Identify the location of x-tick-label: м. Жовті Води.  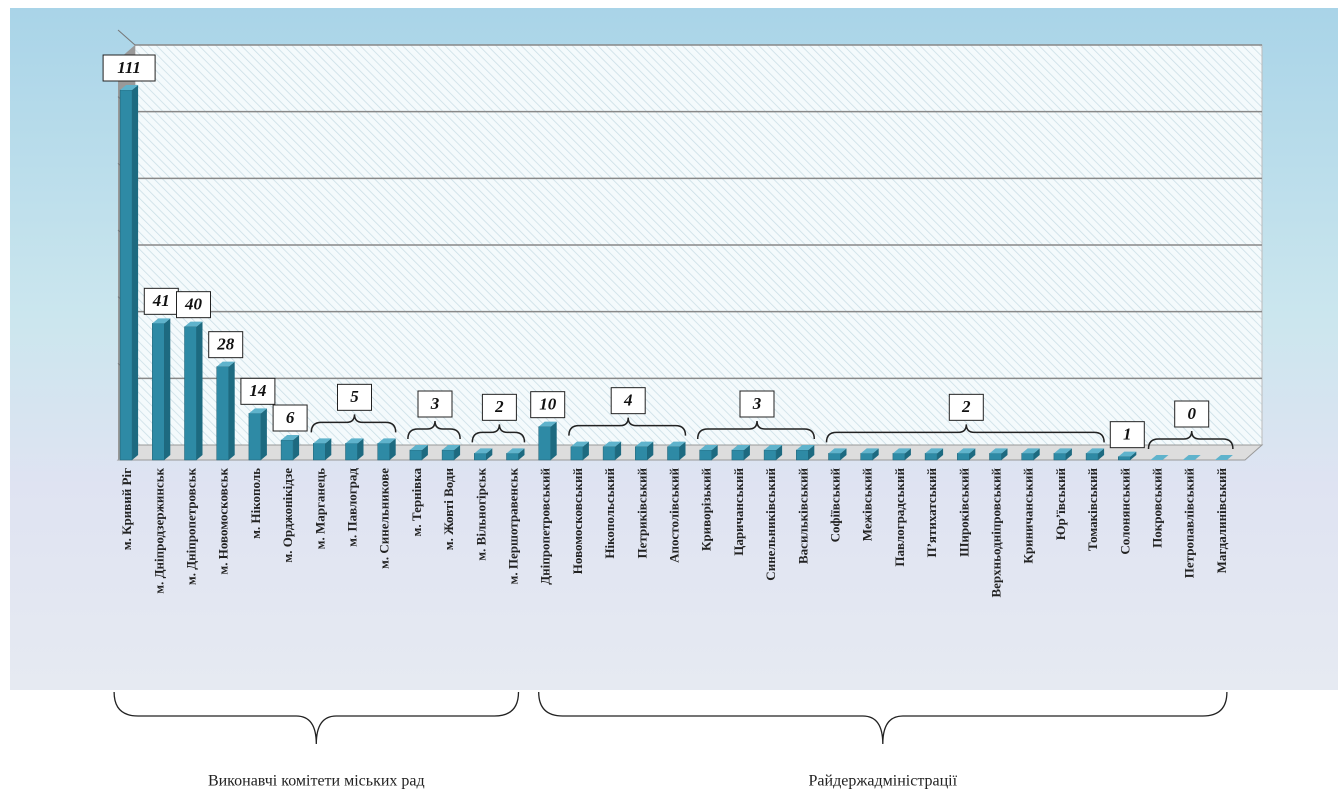
(448, 508).